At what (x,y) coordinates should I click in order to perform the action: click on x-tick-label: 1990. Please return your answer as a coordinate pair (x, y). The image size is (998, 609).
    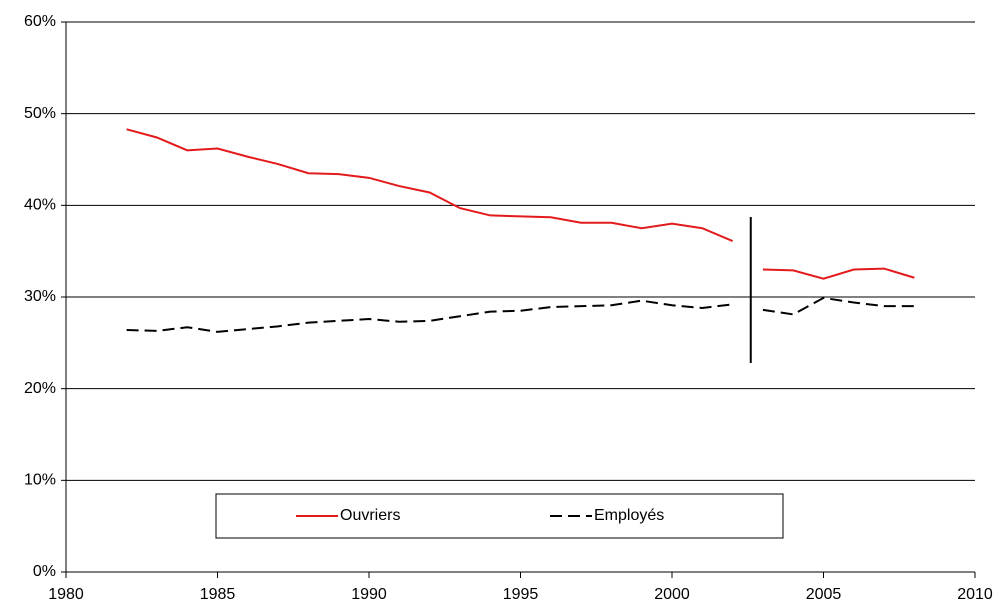
    Looking at the image, I should click on (369, 594).